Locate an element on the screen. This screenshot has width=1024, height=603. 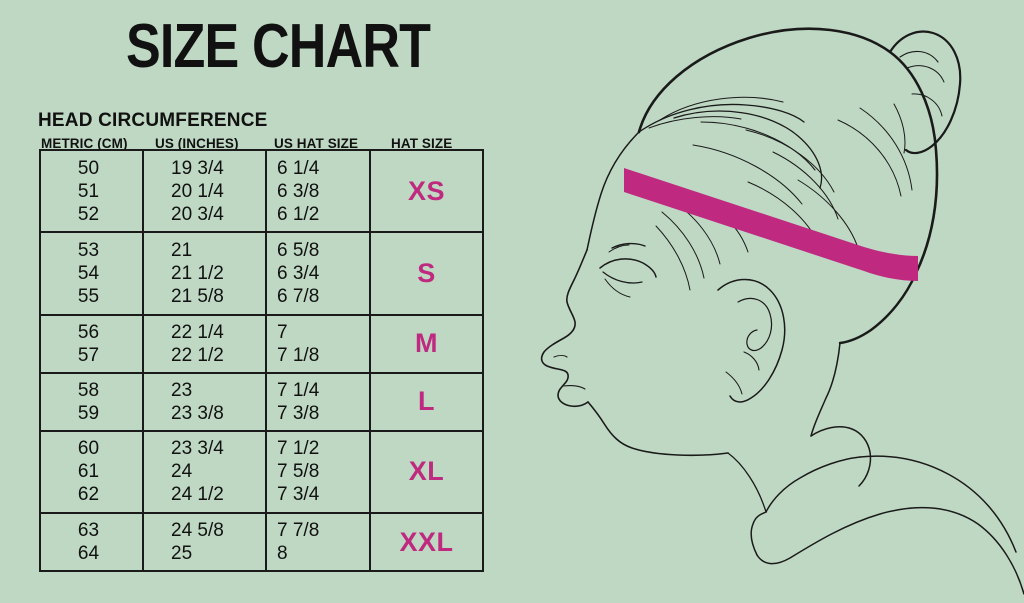
cell-hat-size: M is located at coordinates (426, 343).